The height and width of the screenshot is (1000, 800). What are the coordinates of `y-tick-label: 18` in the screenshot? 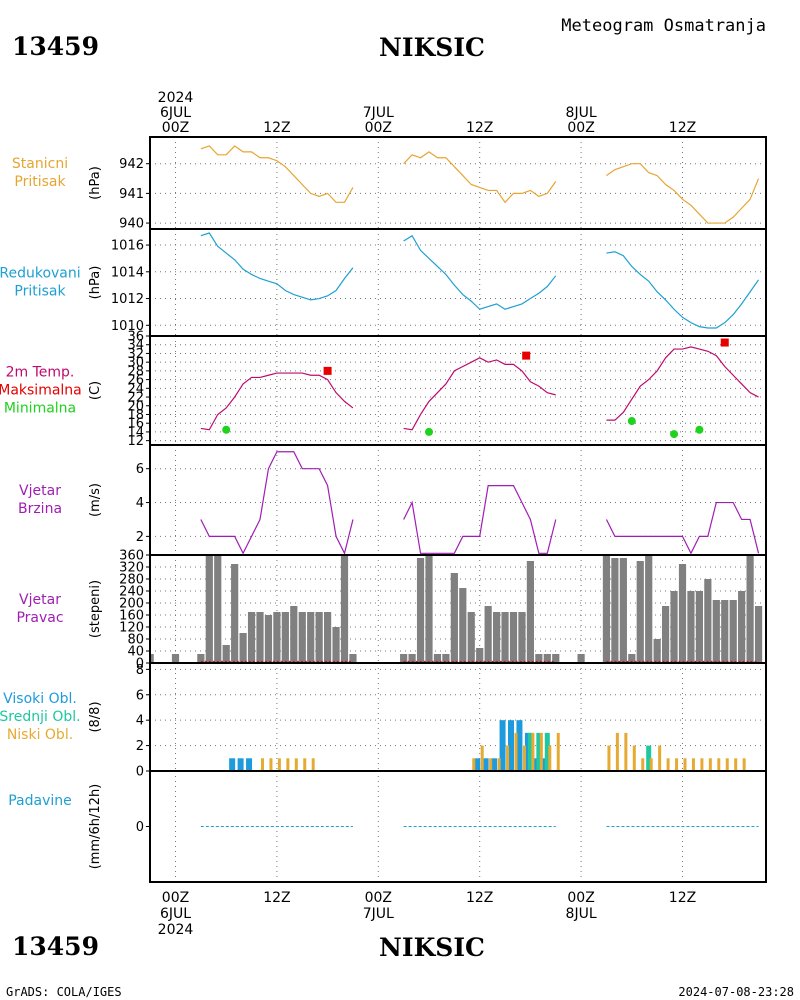 It's located at (135, 415).